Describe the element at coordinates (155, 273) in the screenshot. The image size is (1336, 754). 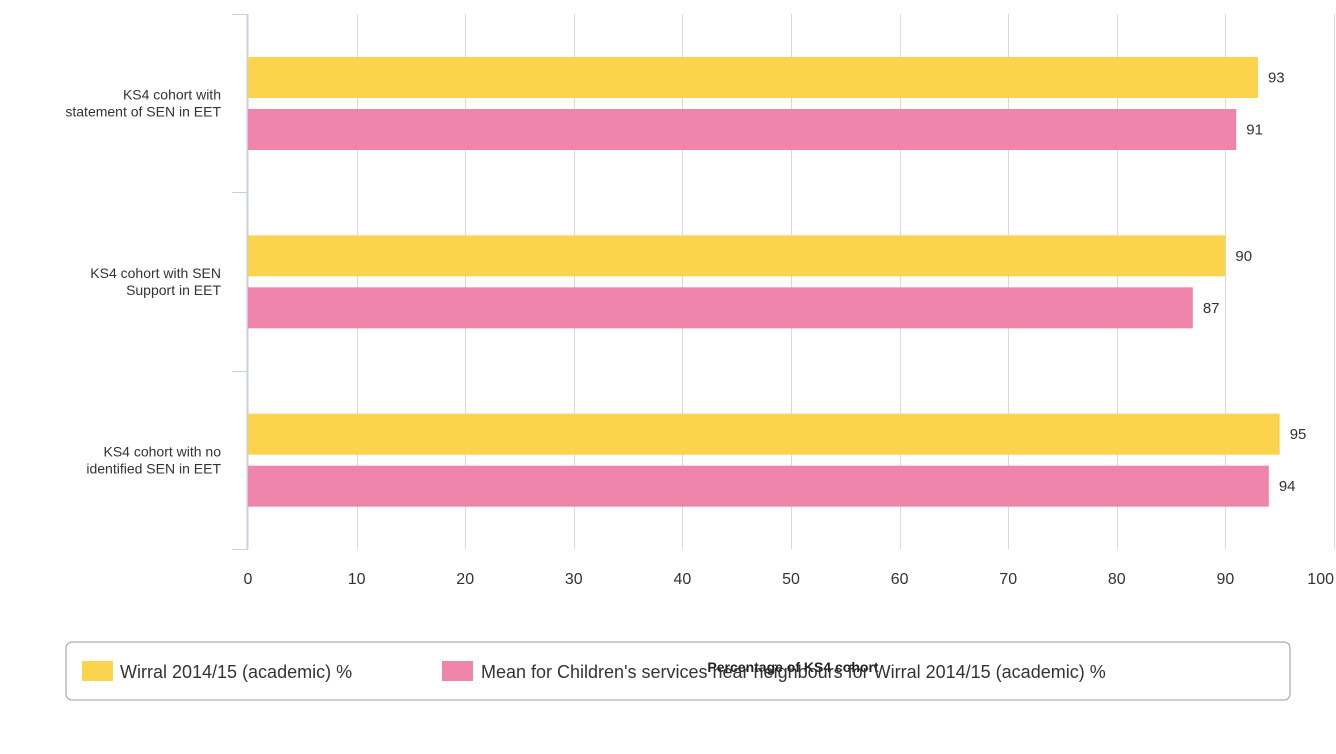
I see `category-label-line: KS4 cohort with SEN` at that location.